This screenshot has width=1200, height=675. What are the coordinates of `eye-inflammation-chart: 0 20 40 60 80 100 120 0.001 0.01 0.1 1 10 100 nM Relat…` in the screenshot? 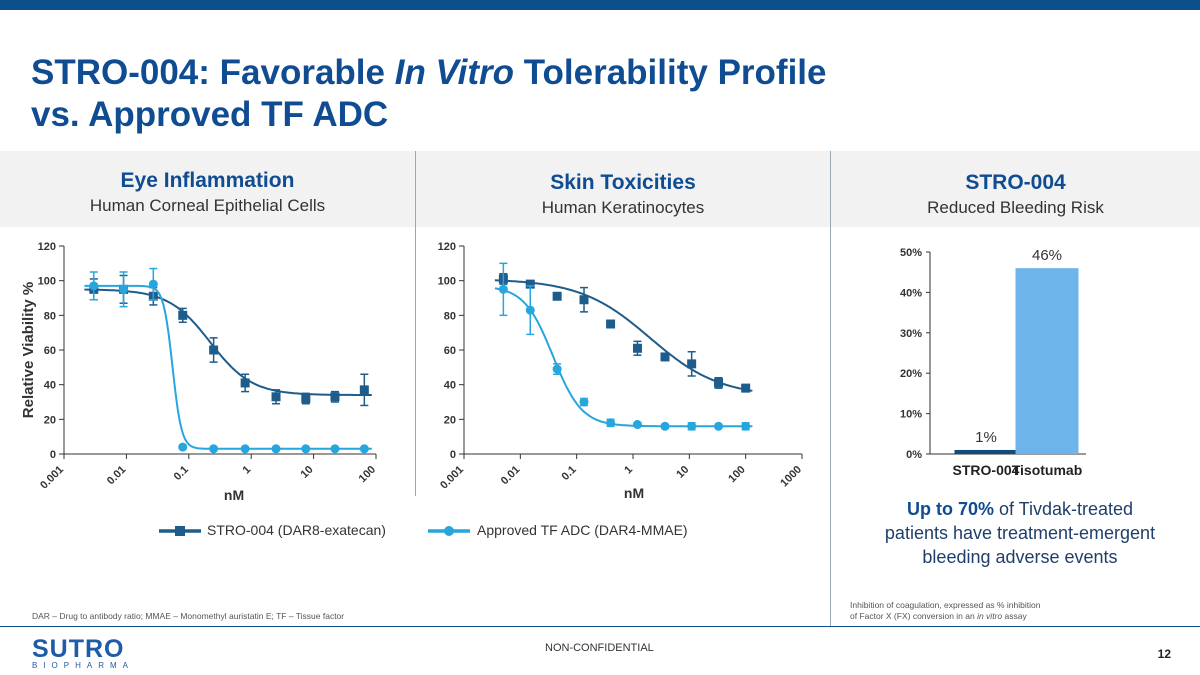 It's located at (199, 372).